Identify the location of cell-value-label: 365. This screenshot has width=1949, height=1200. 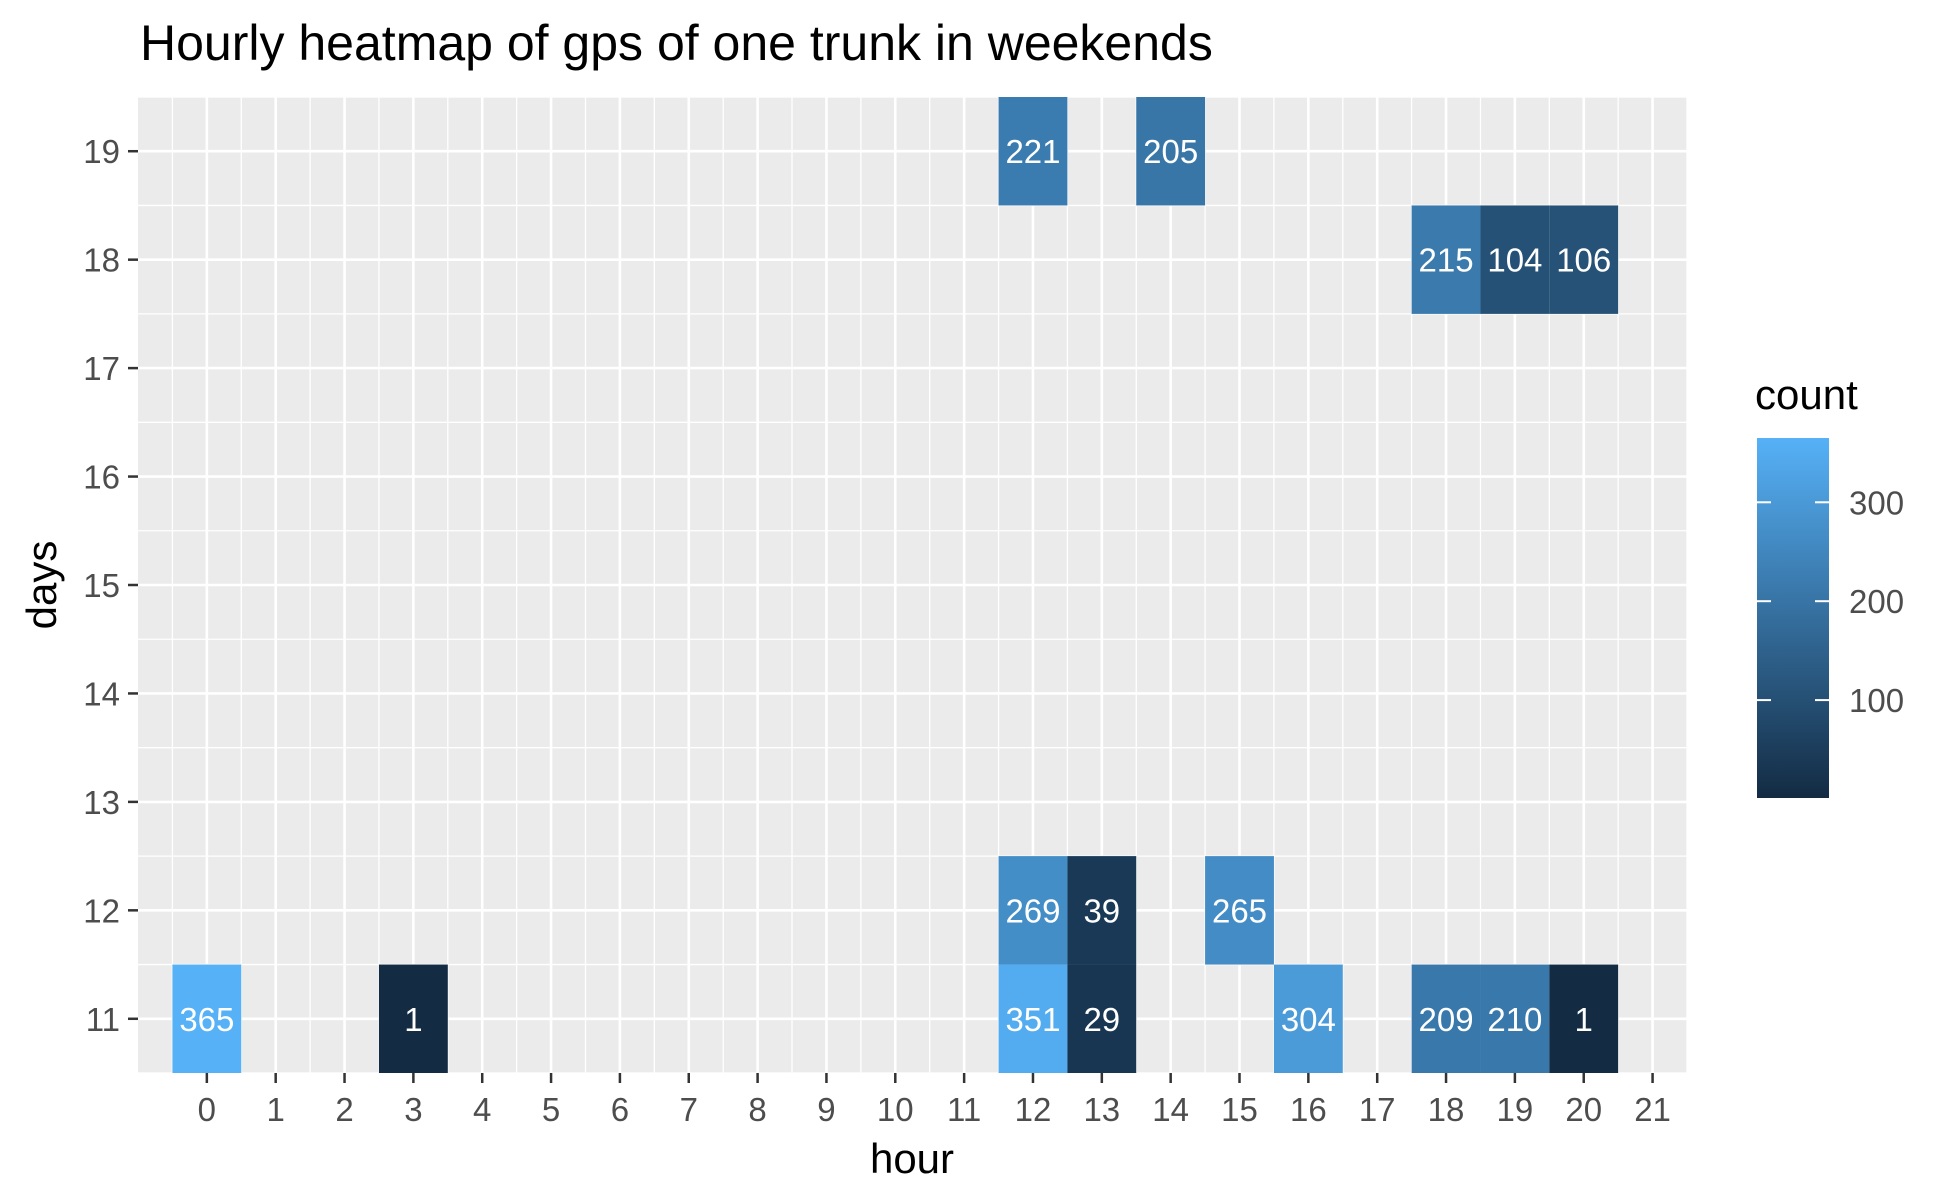
(206, 1019).